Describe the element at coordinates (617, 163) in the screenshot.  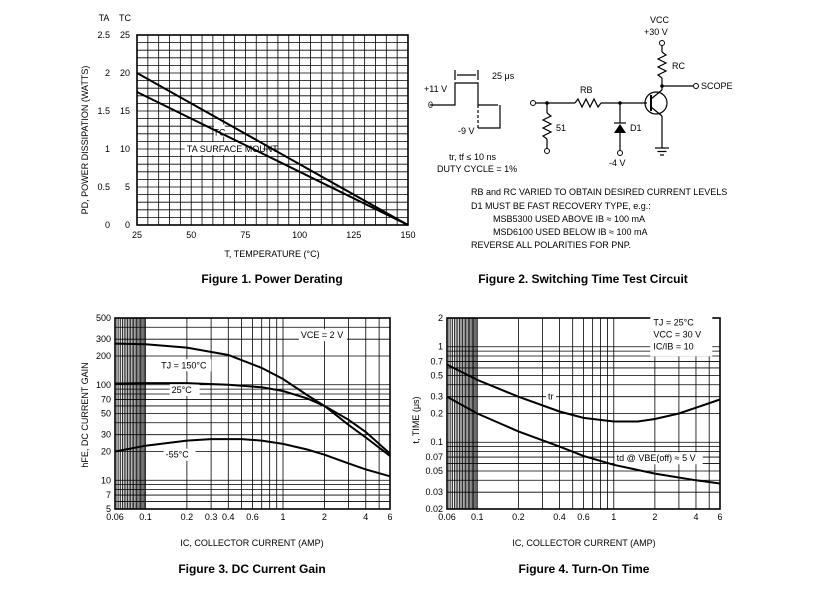
I see `minus-4v-label: -4 V` at that location.